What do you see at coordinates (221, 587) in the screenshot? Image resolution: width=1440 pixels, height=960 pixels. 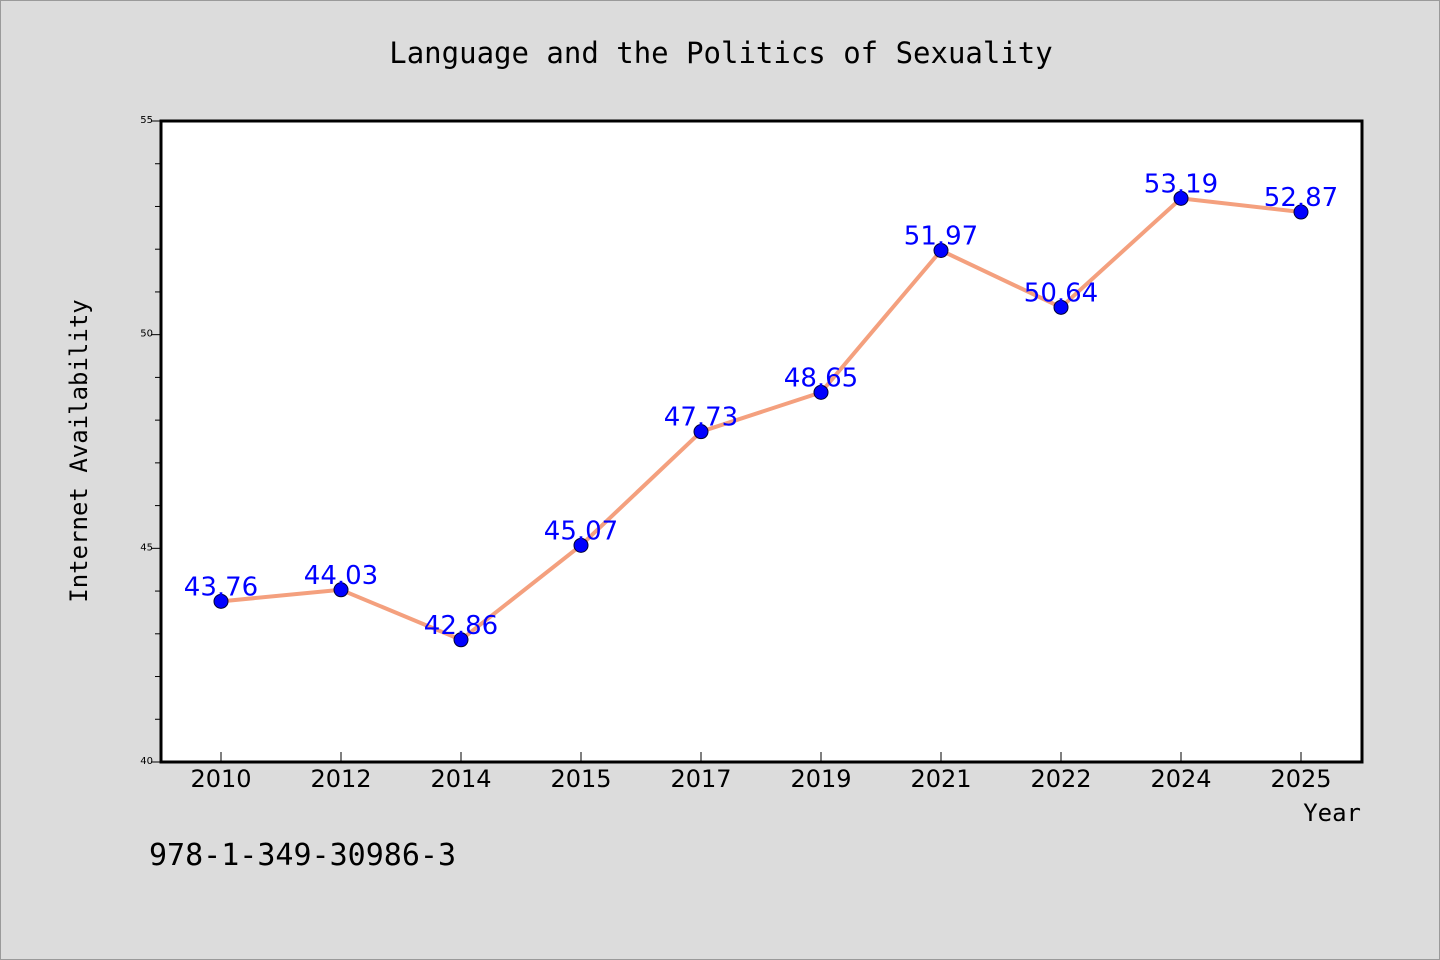 I see `data-label: 43.76` at bounding box center [221, 587].